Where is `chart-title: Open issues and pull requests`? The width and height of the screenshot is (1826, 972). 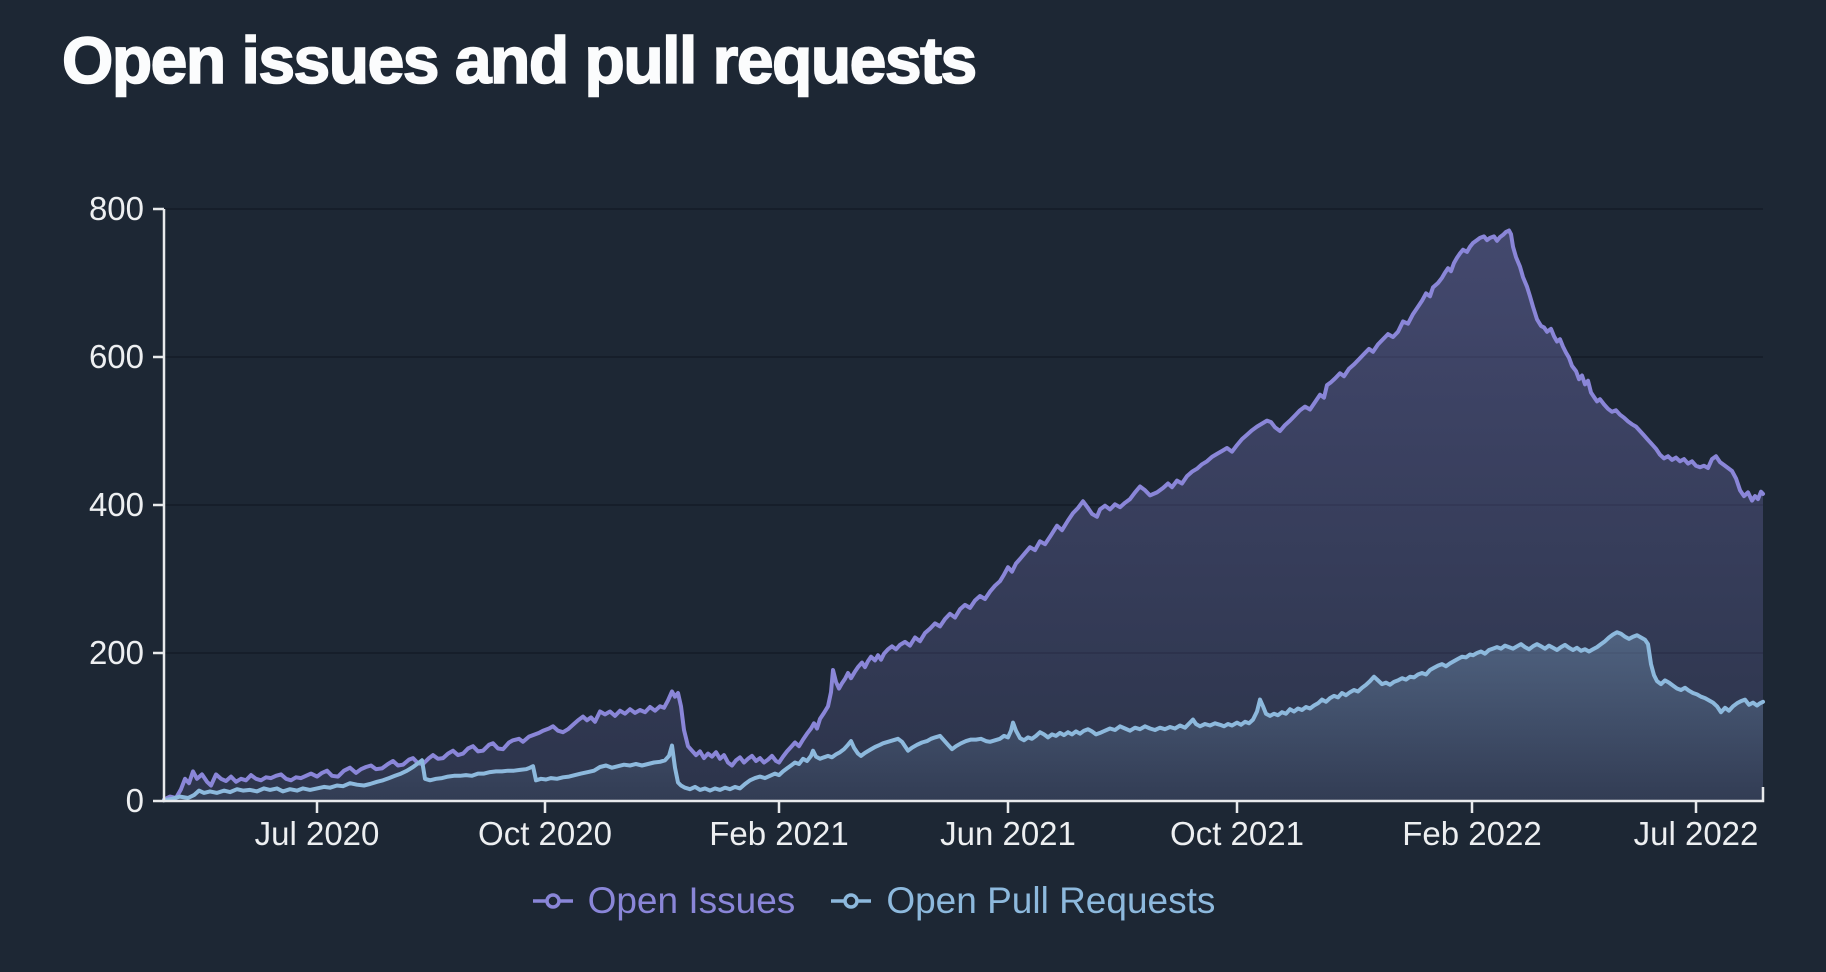
chart-title: Open issues and pull requests is located at coordinates (519, 60).